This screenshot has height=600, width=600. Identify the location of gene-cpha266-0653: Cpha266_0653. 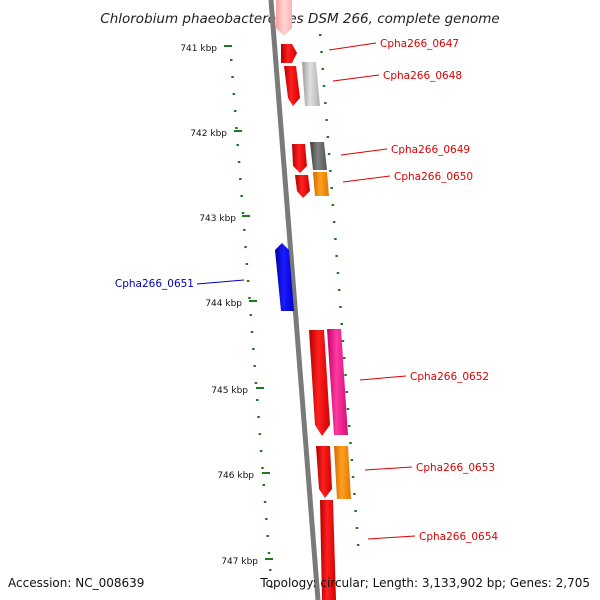
(405, 472).